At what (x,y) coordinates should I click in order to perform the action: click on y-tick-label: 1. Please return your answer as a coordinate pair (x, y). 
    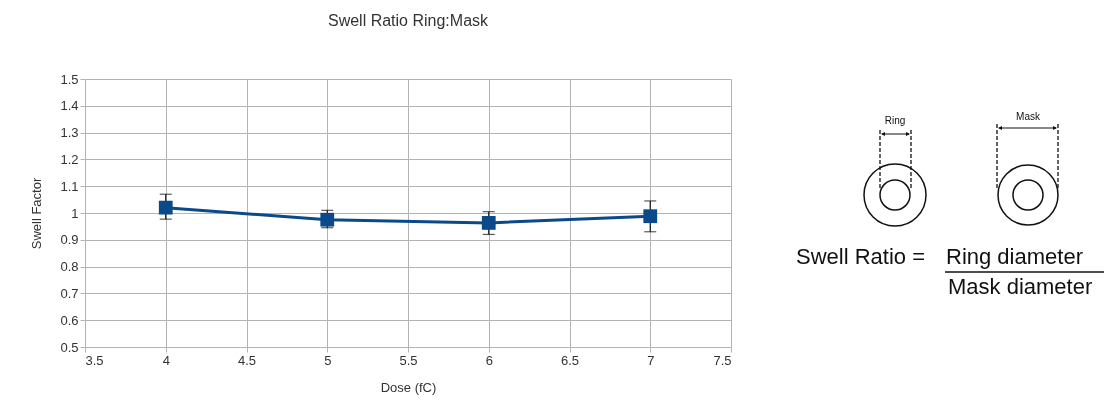
    Looking at the image, I should click on (75, 213).